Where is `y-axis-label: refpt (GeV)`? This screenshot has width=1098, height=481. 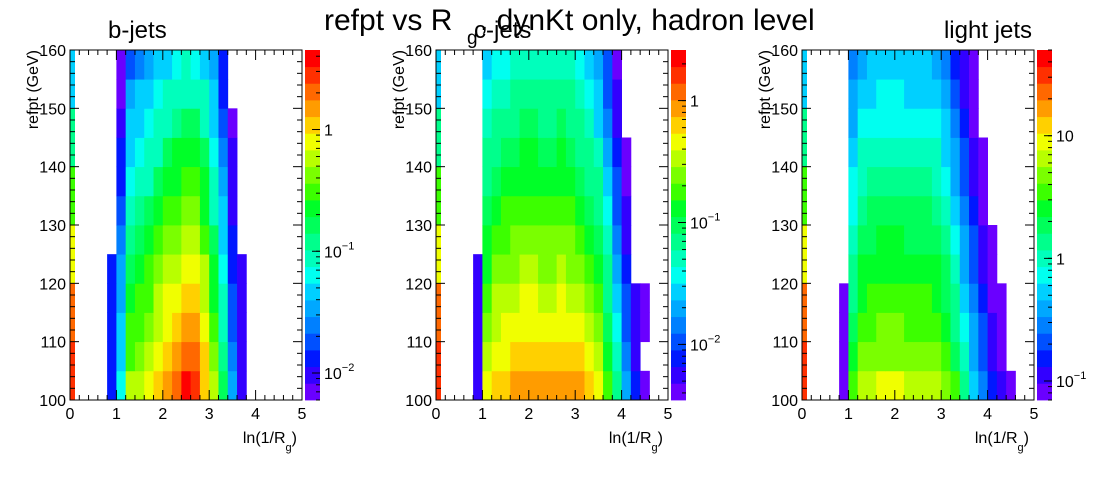 y-axis-label: refpt (GeV) is located at coordinates (33, 89).